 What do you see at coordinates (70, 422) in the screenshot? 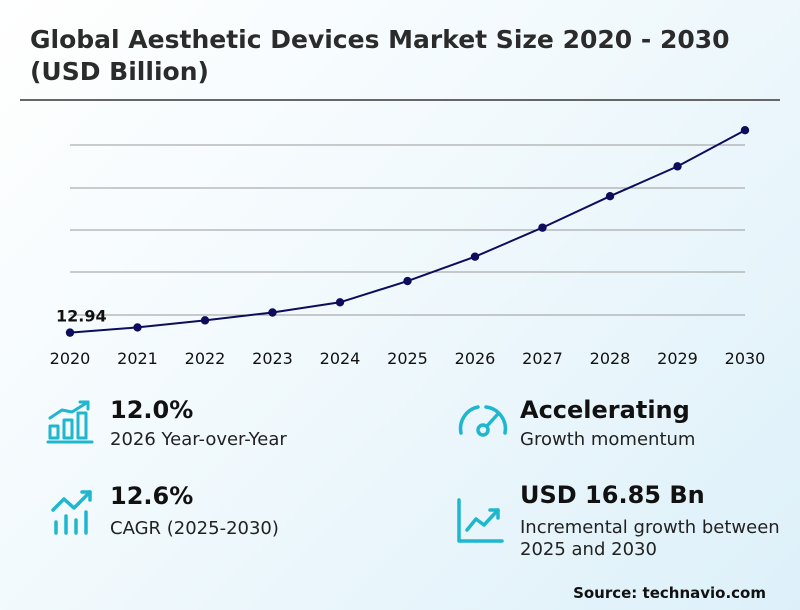
I see `bar-chart-growth-icon` at bounding box center [70, 422].